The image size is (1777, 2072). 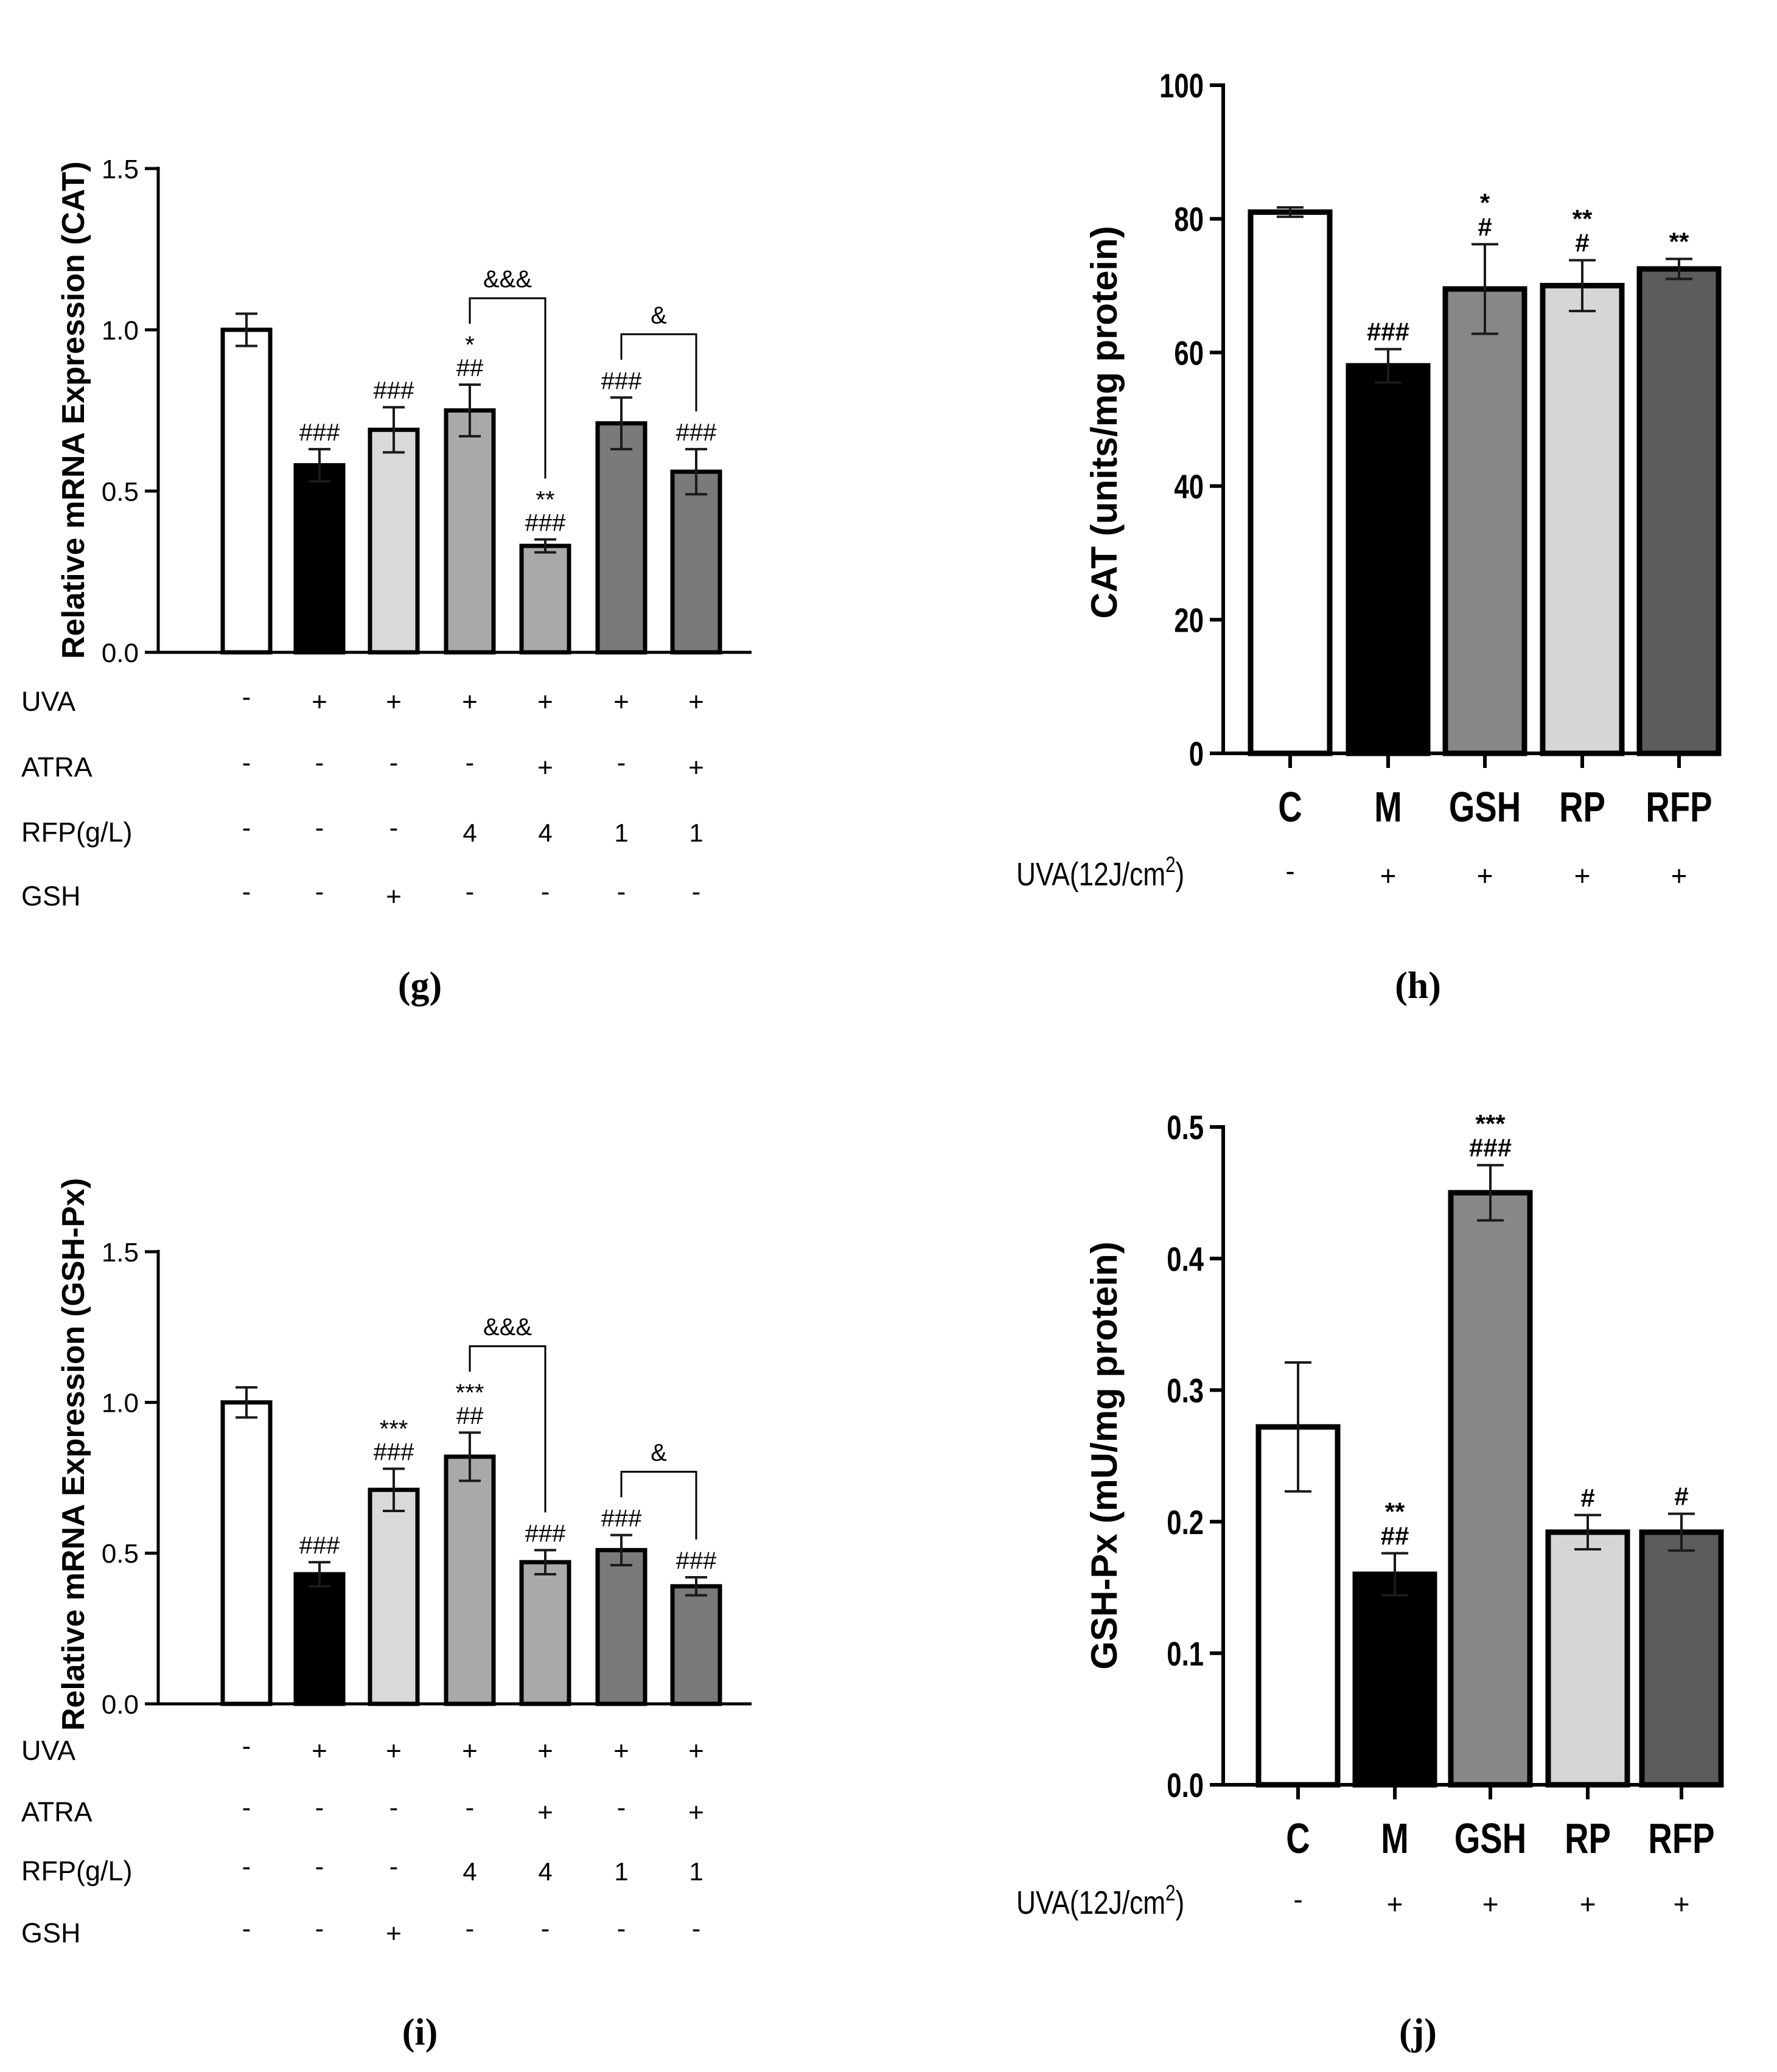 What do you see at coordinates (120, 331) in the screenshot?
I see `y-tick-label: 1.0` at bounding box center [120, 331].